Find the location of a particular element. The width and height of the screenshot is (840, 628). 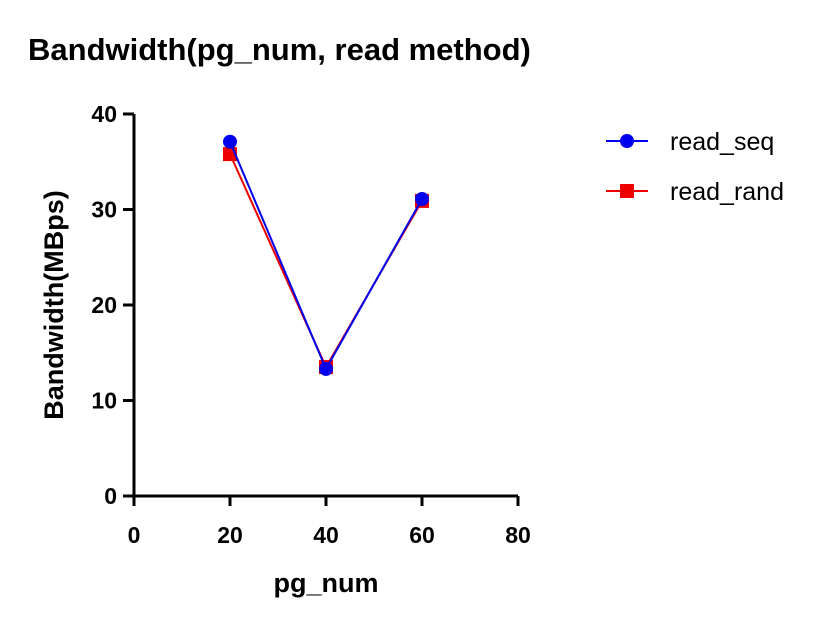

series-line-read_seq is located at coordinates (326, 256).